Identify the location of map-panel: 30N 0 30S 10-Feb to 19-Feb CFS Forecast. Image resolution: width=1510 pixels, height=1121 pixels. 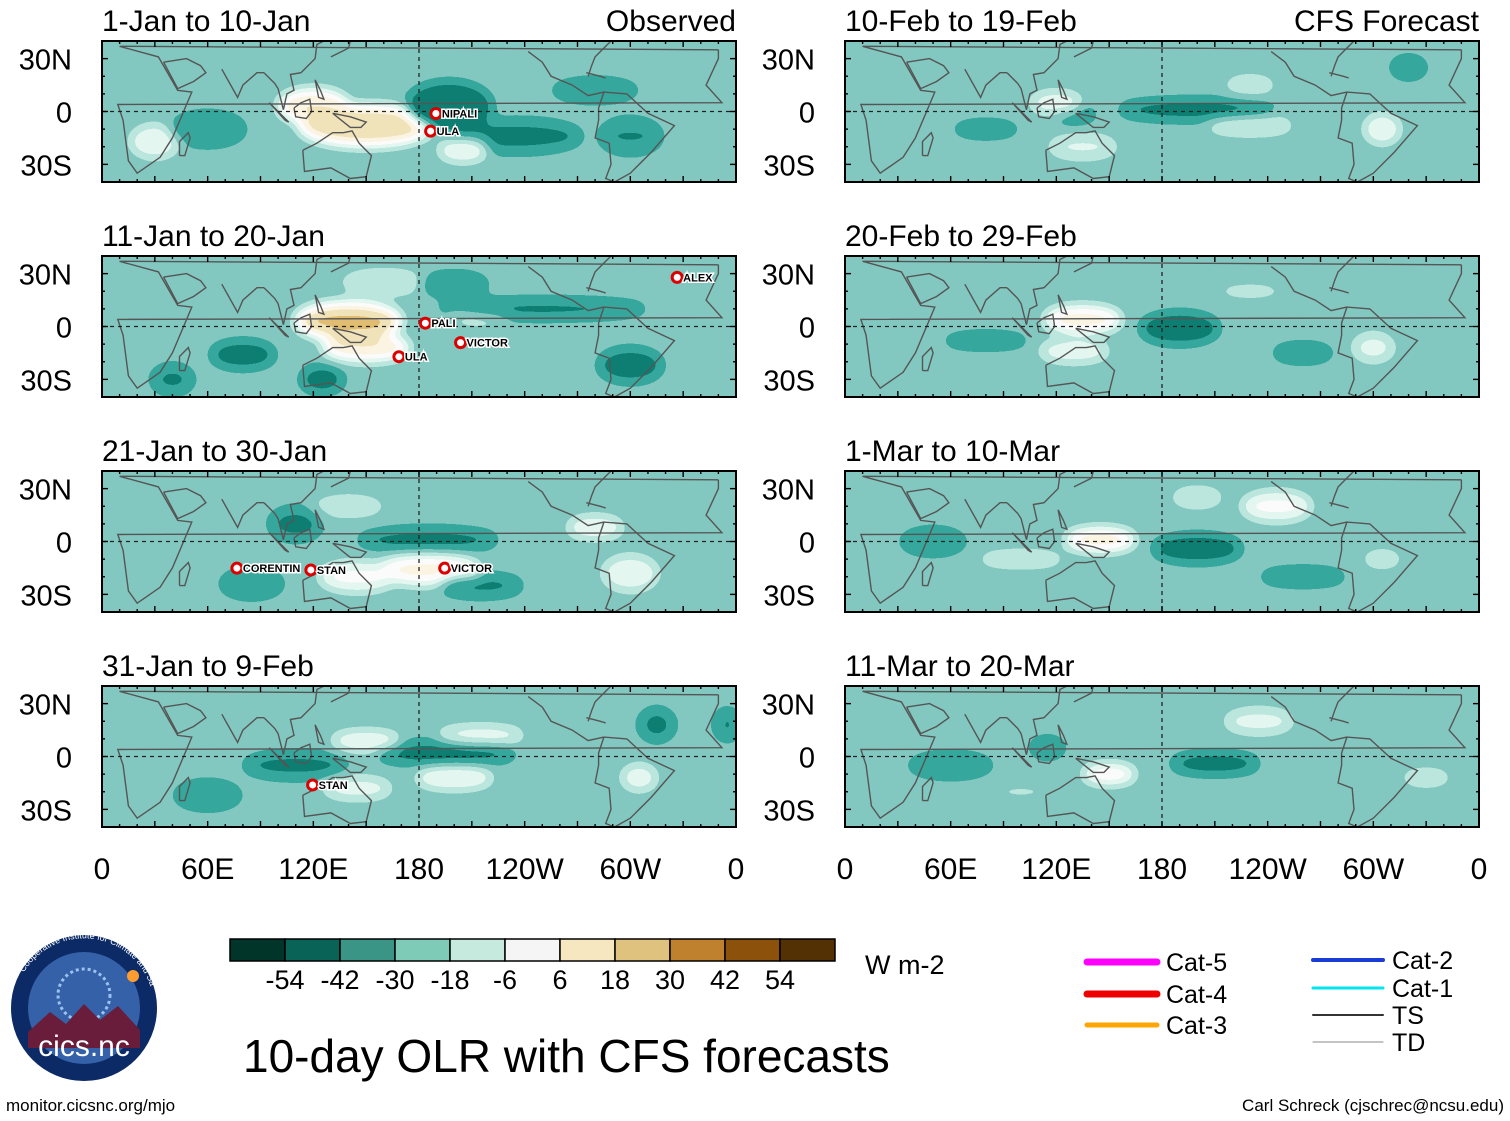
(1121, 94).